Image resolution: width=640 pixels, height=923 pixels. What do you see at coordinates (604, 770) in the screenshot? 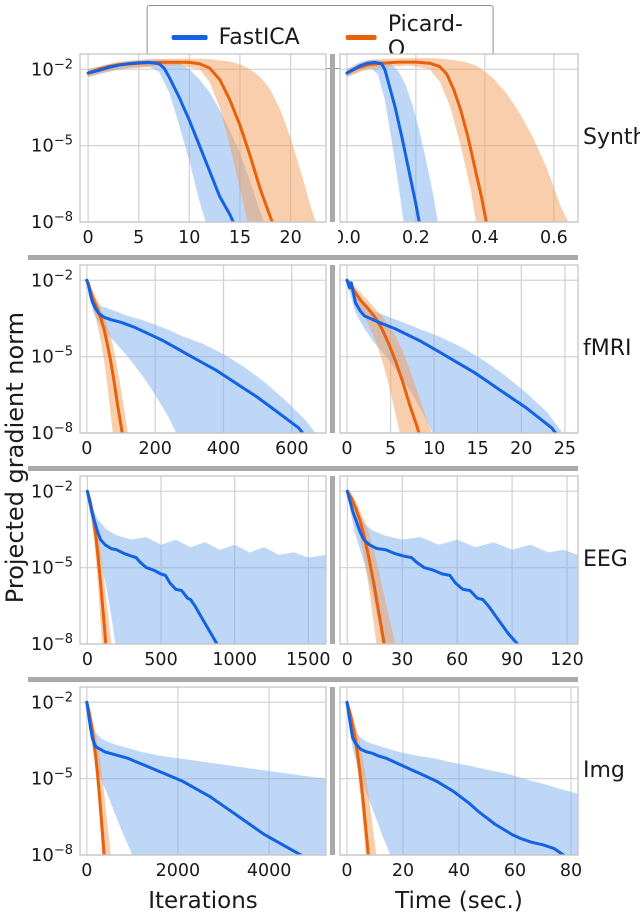
I see `row-label-img: Img` at bounding box center [604, 770].